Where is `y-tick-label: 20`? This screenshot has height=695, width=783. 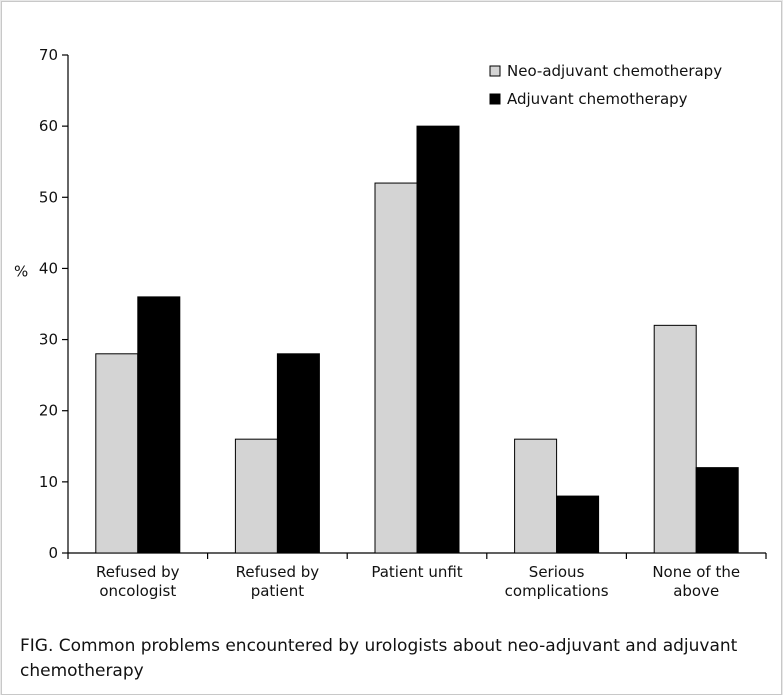
y-tick-label: 20 is located at coordinates (48, 411).